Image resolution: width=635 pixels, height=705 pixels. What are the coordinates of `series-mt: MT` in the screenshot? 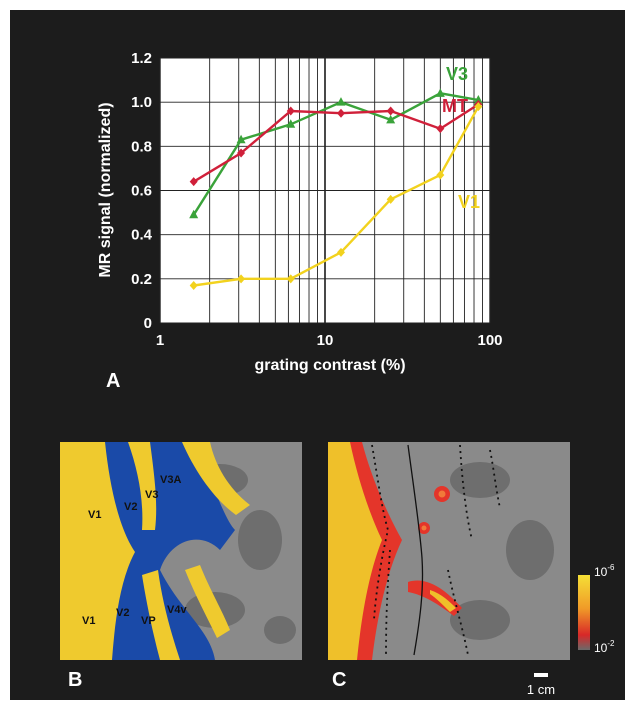 It's located at (336, 141).